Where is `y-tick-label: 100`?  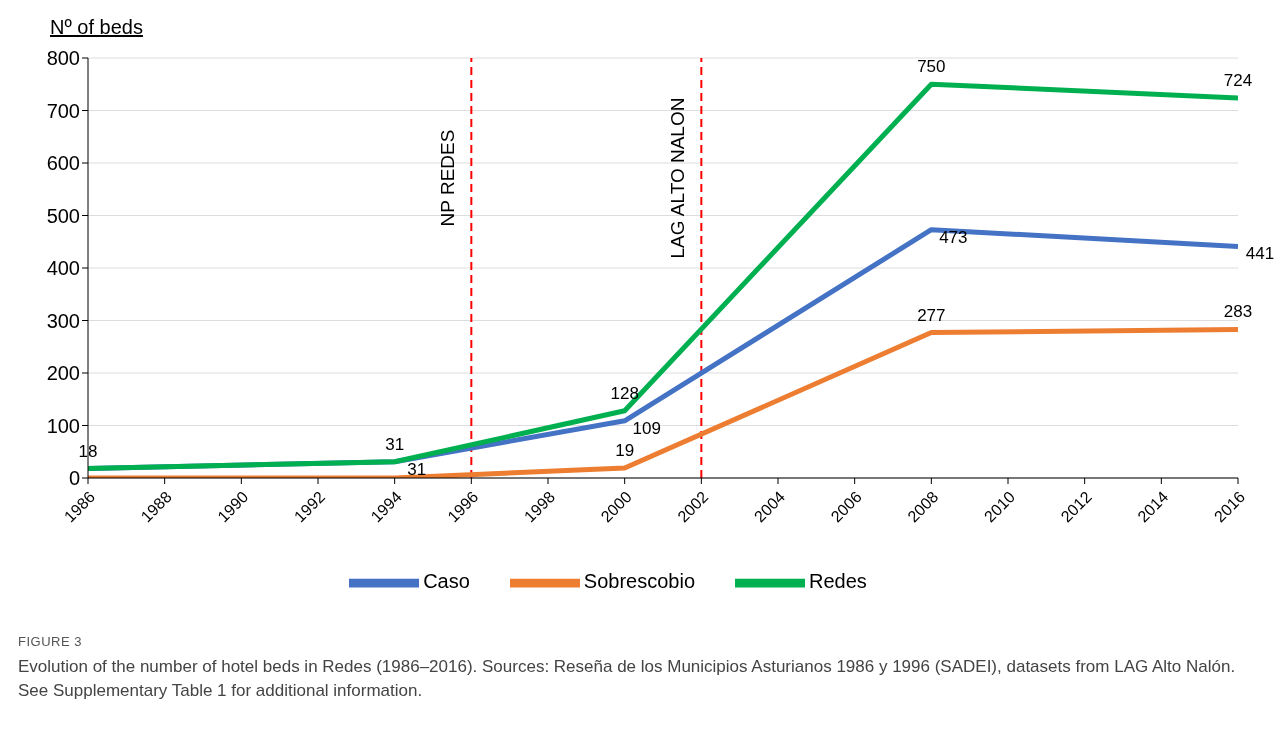
y-tick-label: 100 is located at coordinates (63, 425).